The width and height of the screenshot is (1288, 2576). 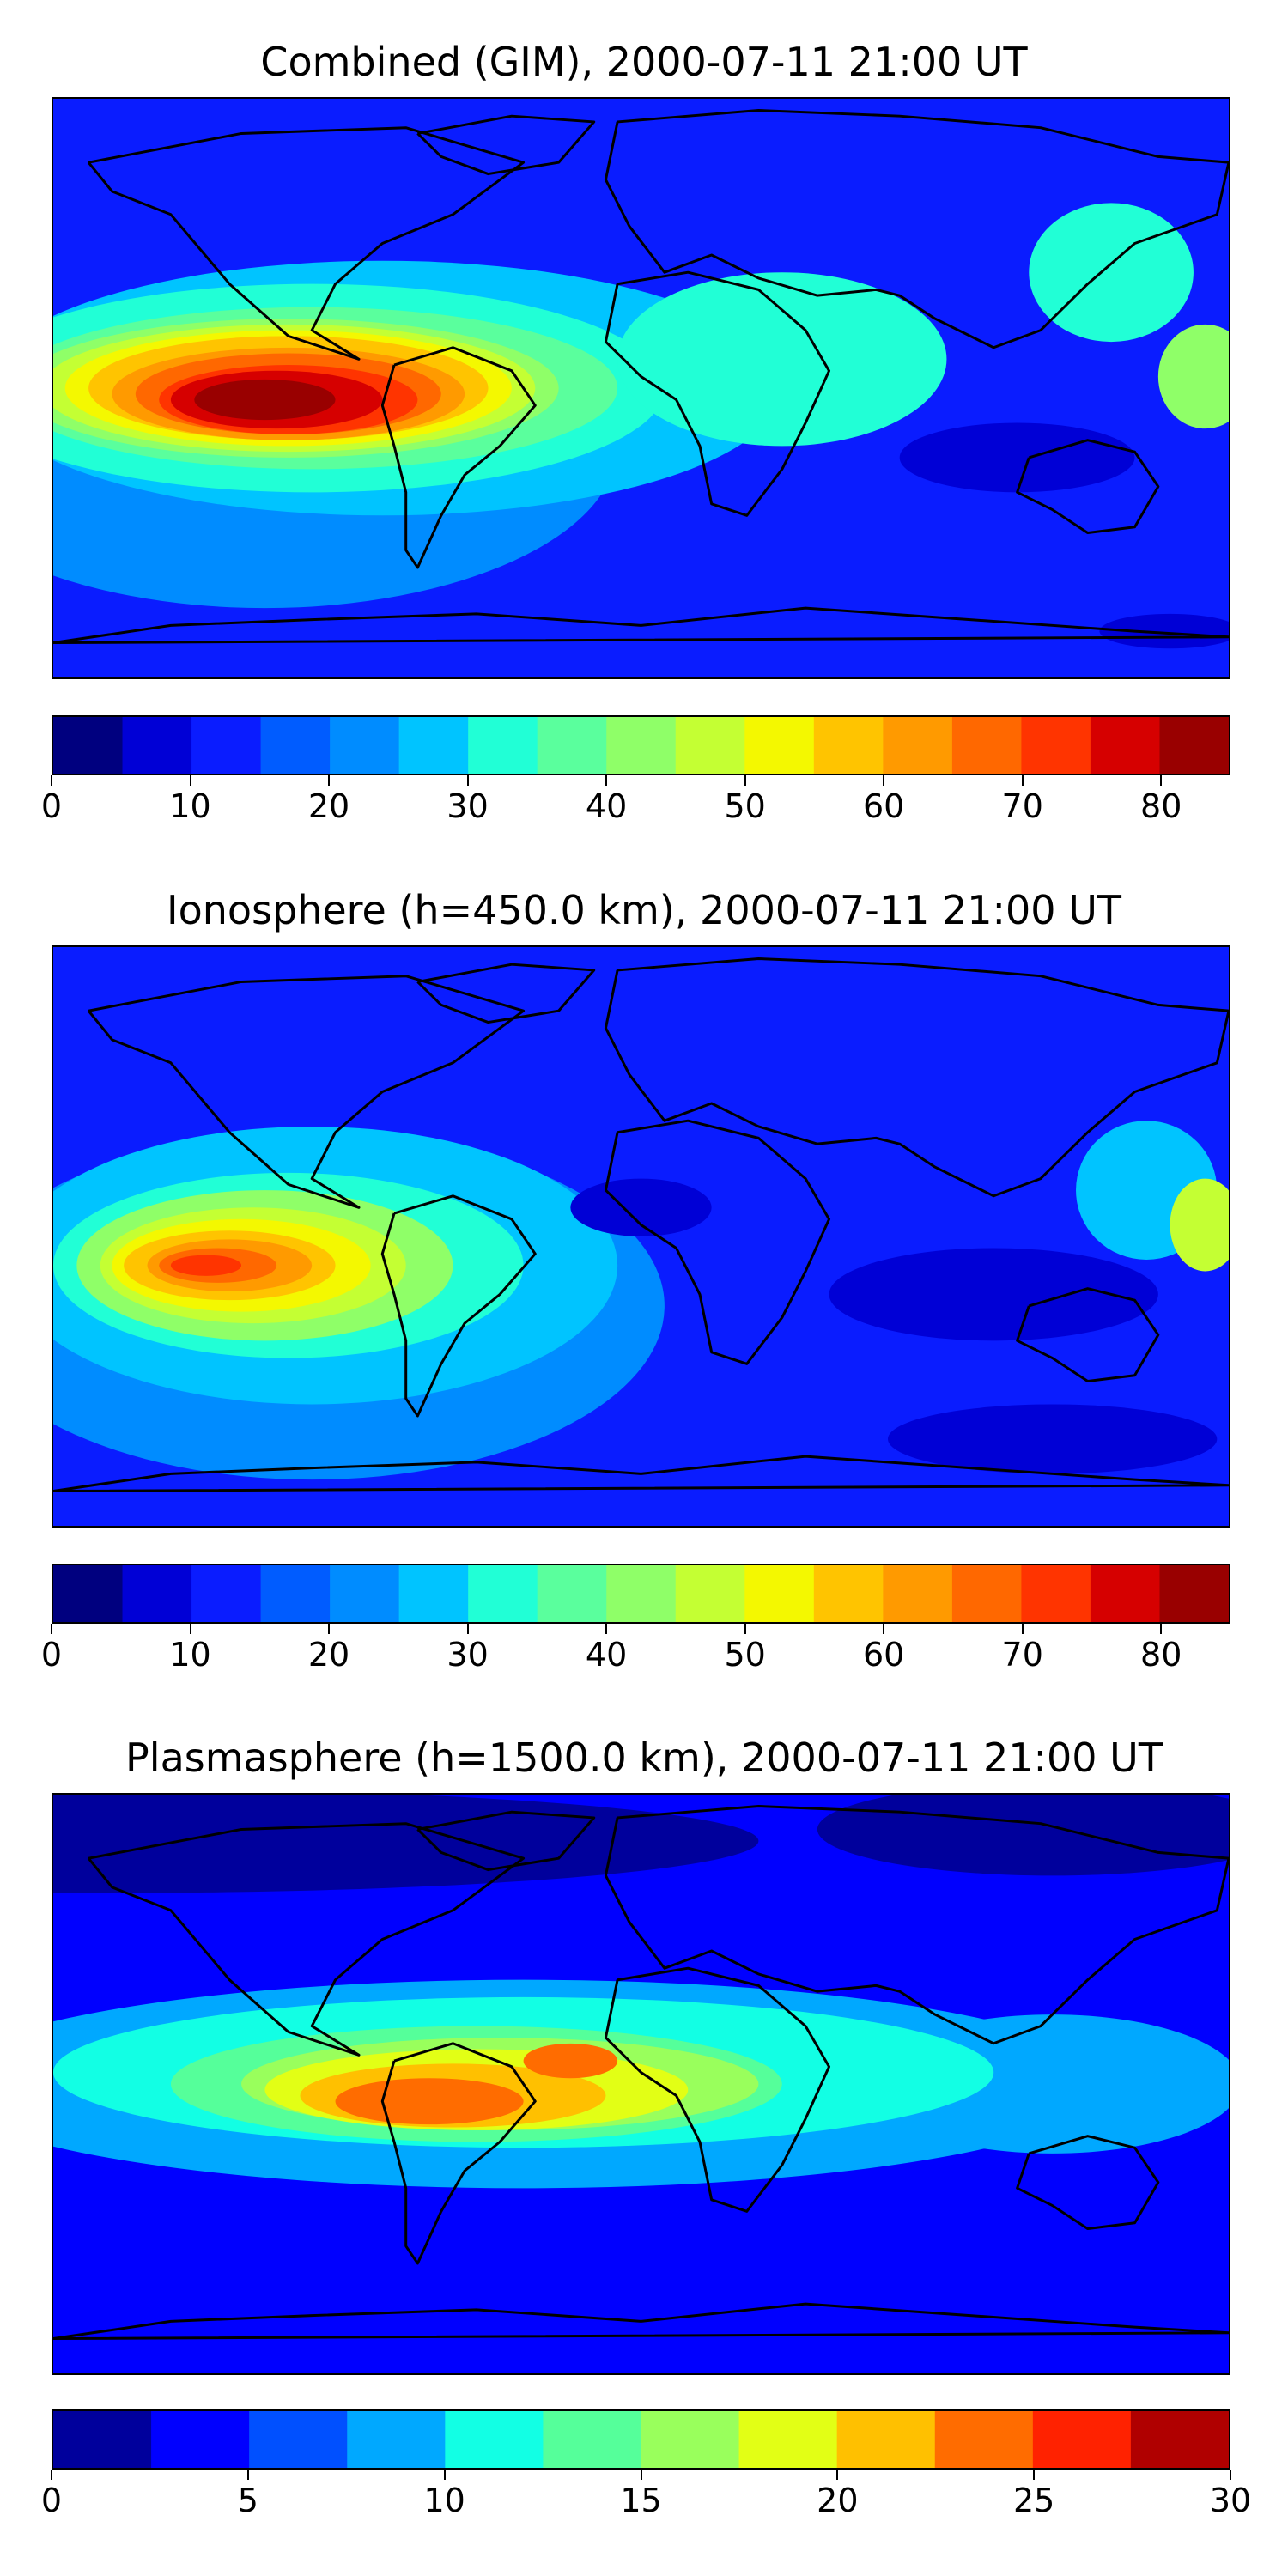 I want to click on panel-3-colorbar-canvas, so click(x=641, y=2440).